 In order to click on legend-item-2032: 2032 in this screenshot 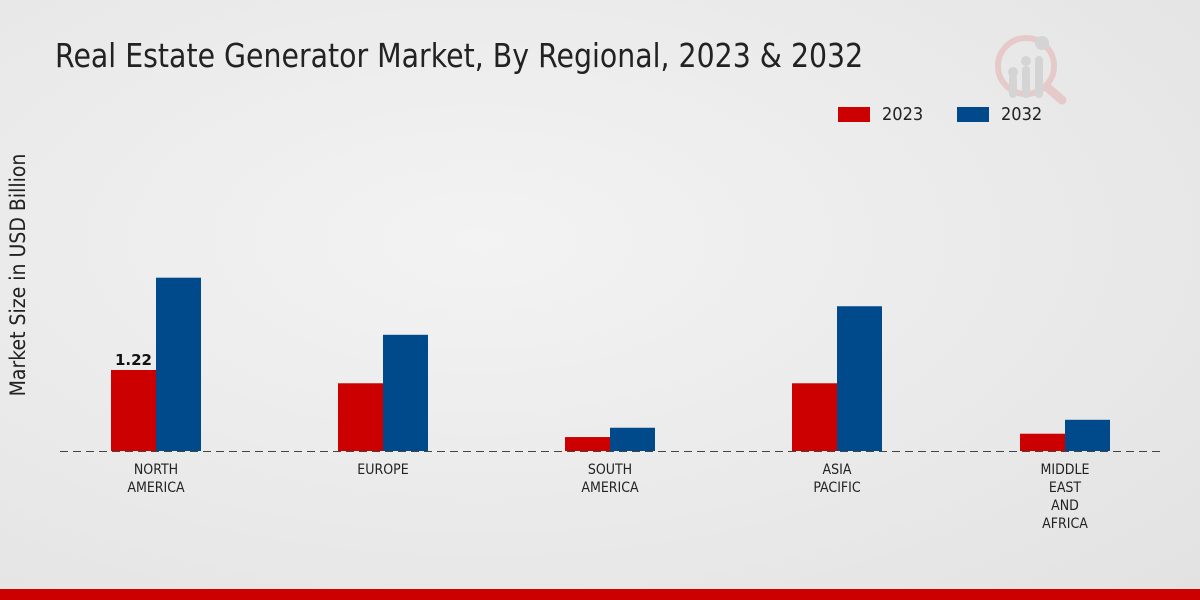, I will do `click(999, 114)`.